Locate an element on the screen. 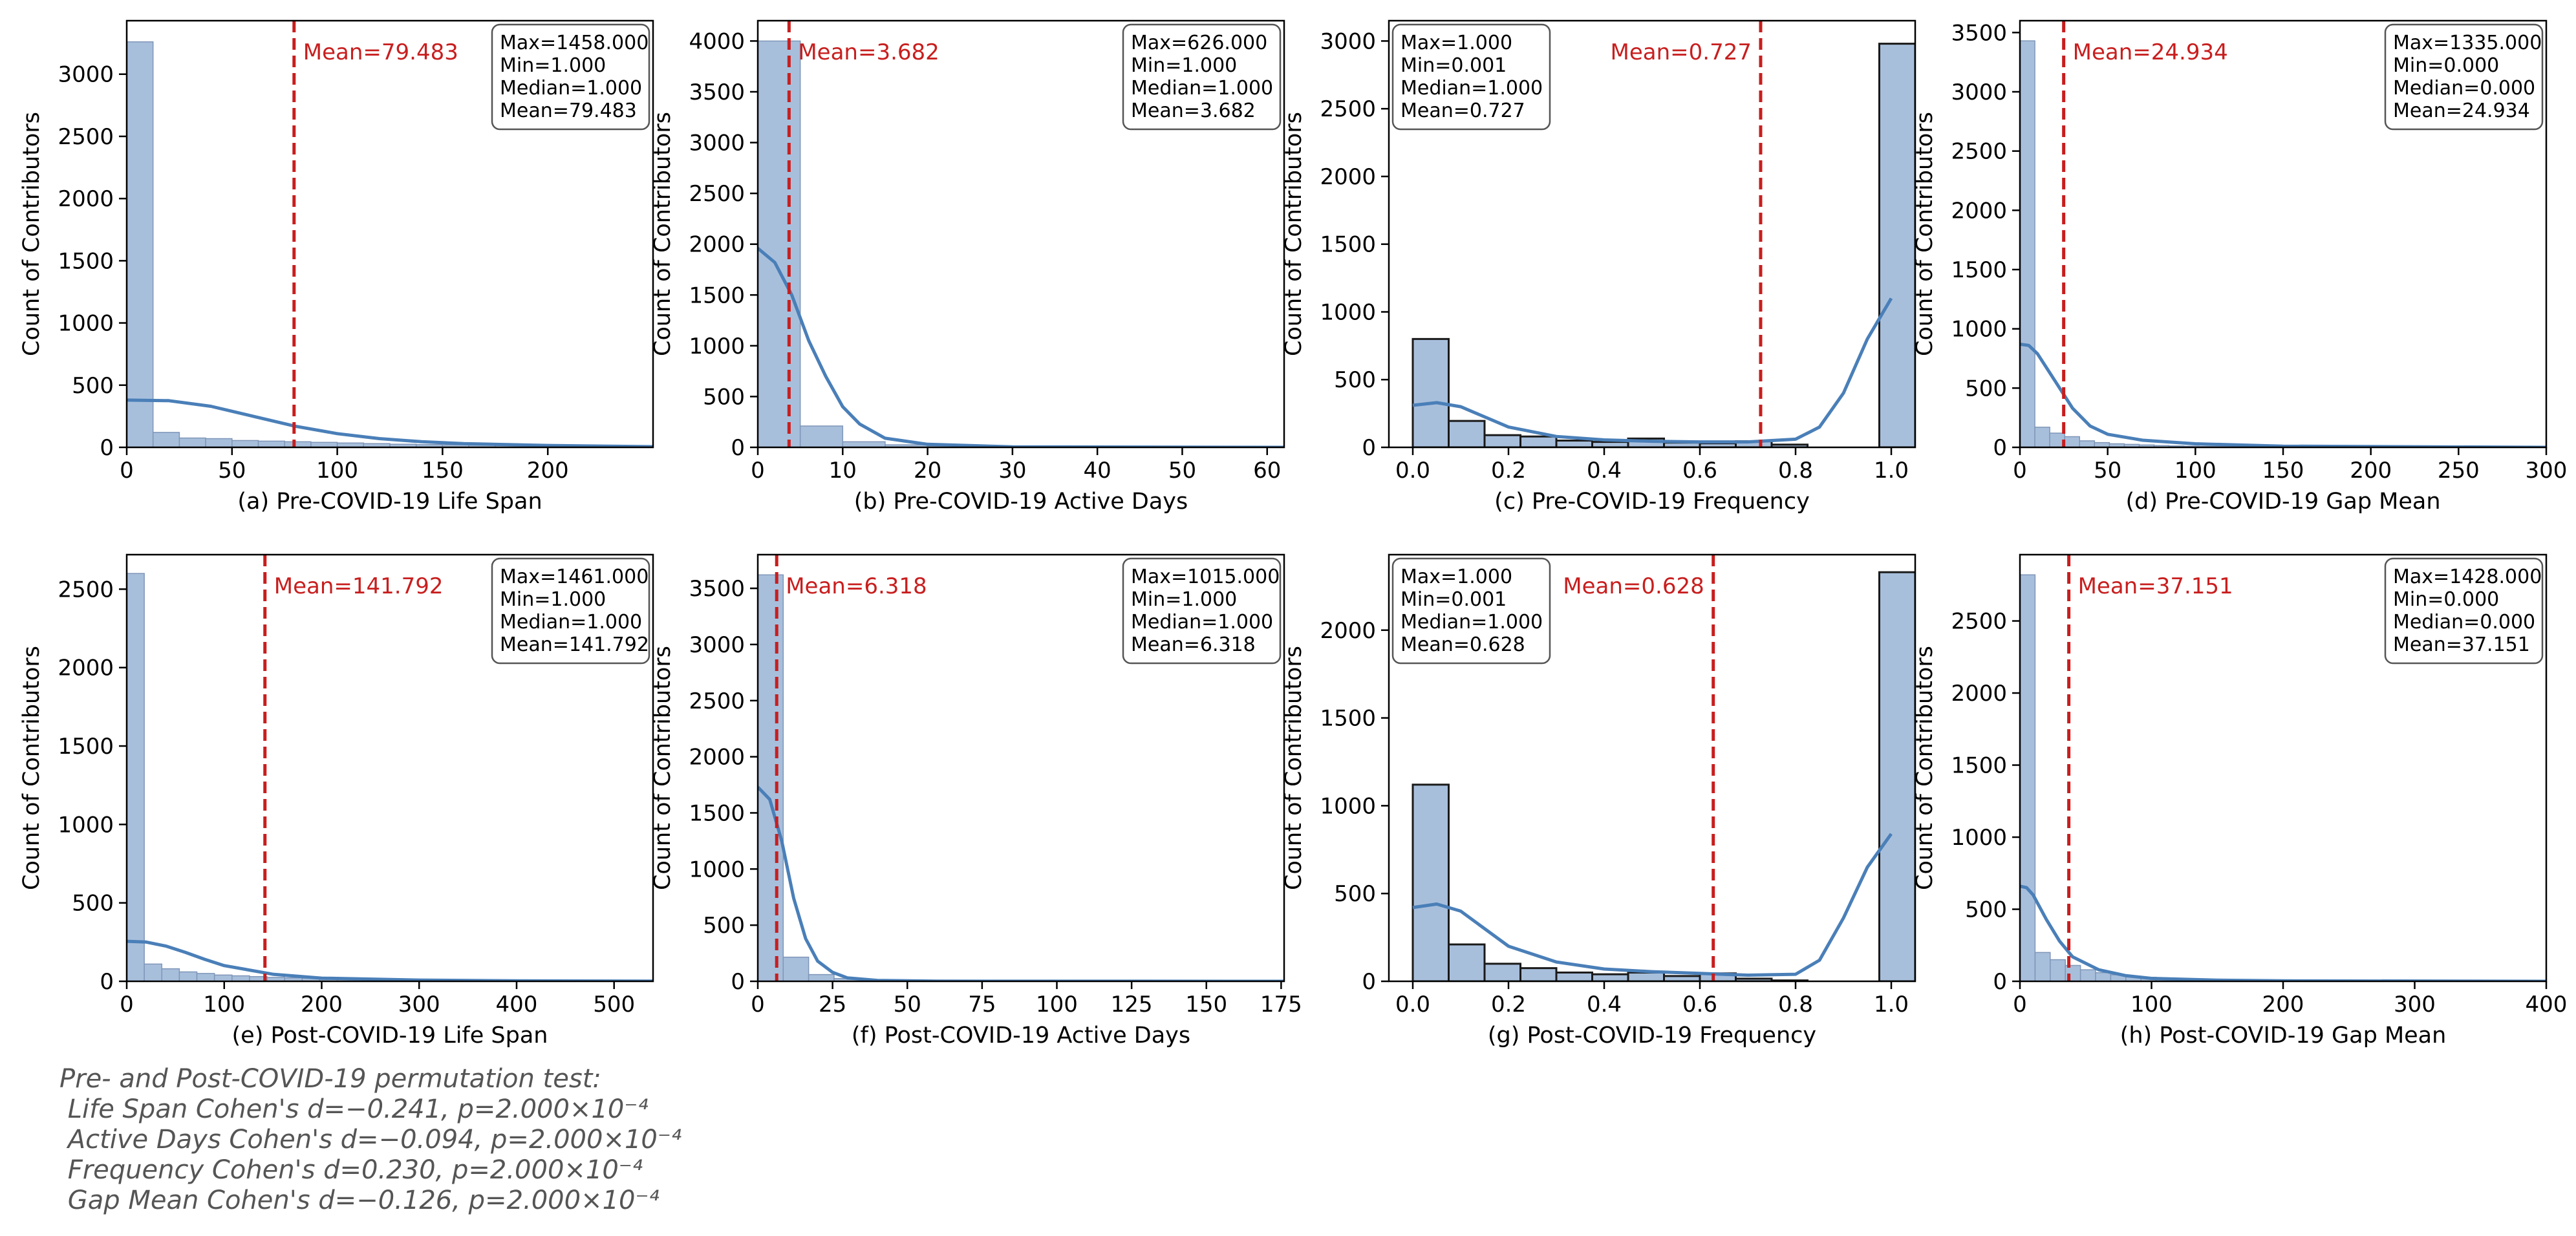 Image resolution: width=2576 pixels, height=1236 pixels. stats-line: Max=1461.000 is located at coordinates (574, 577).